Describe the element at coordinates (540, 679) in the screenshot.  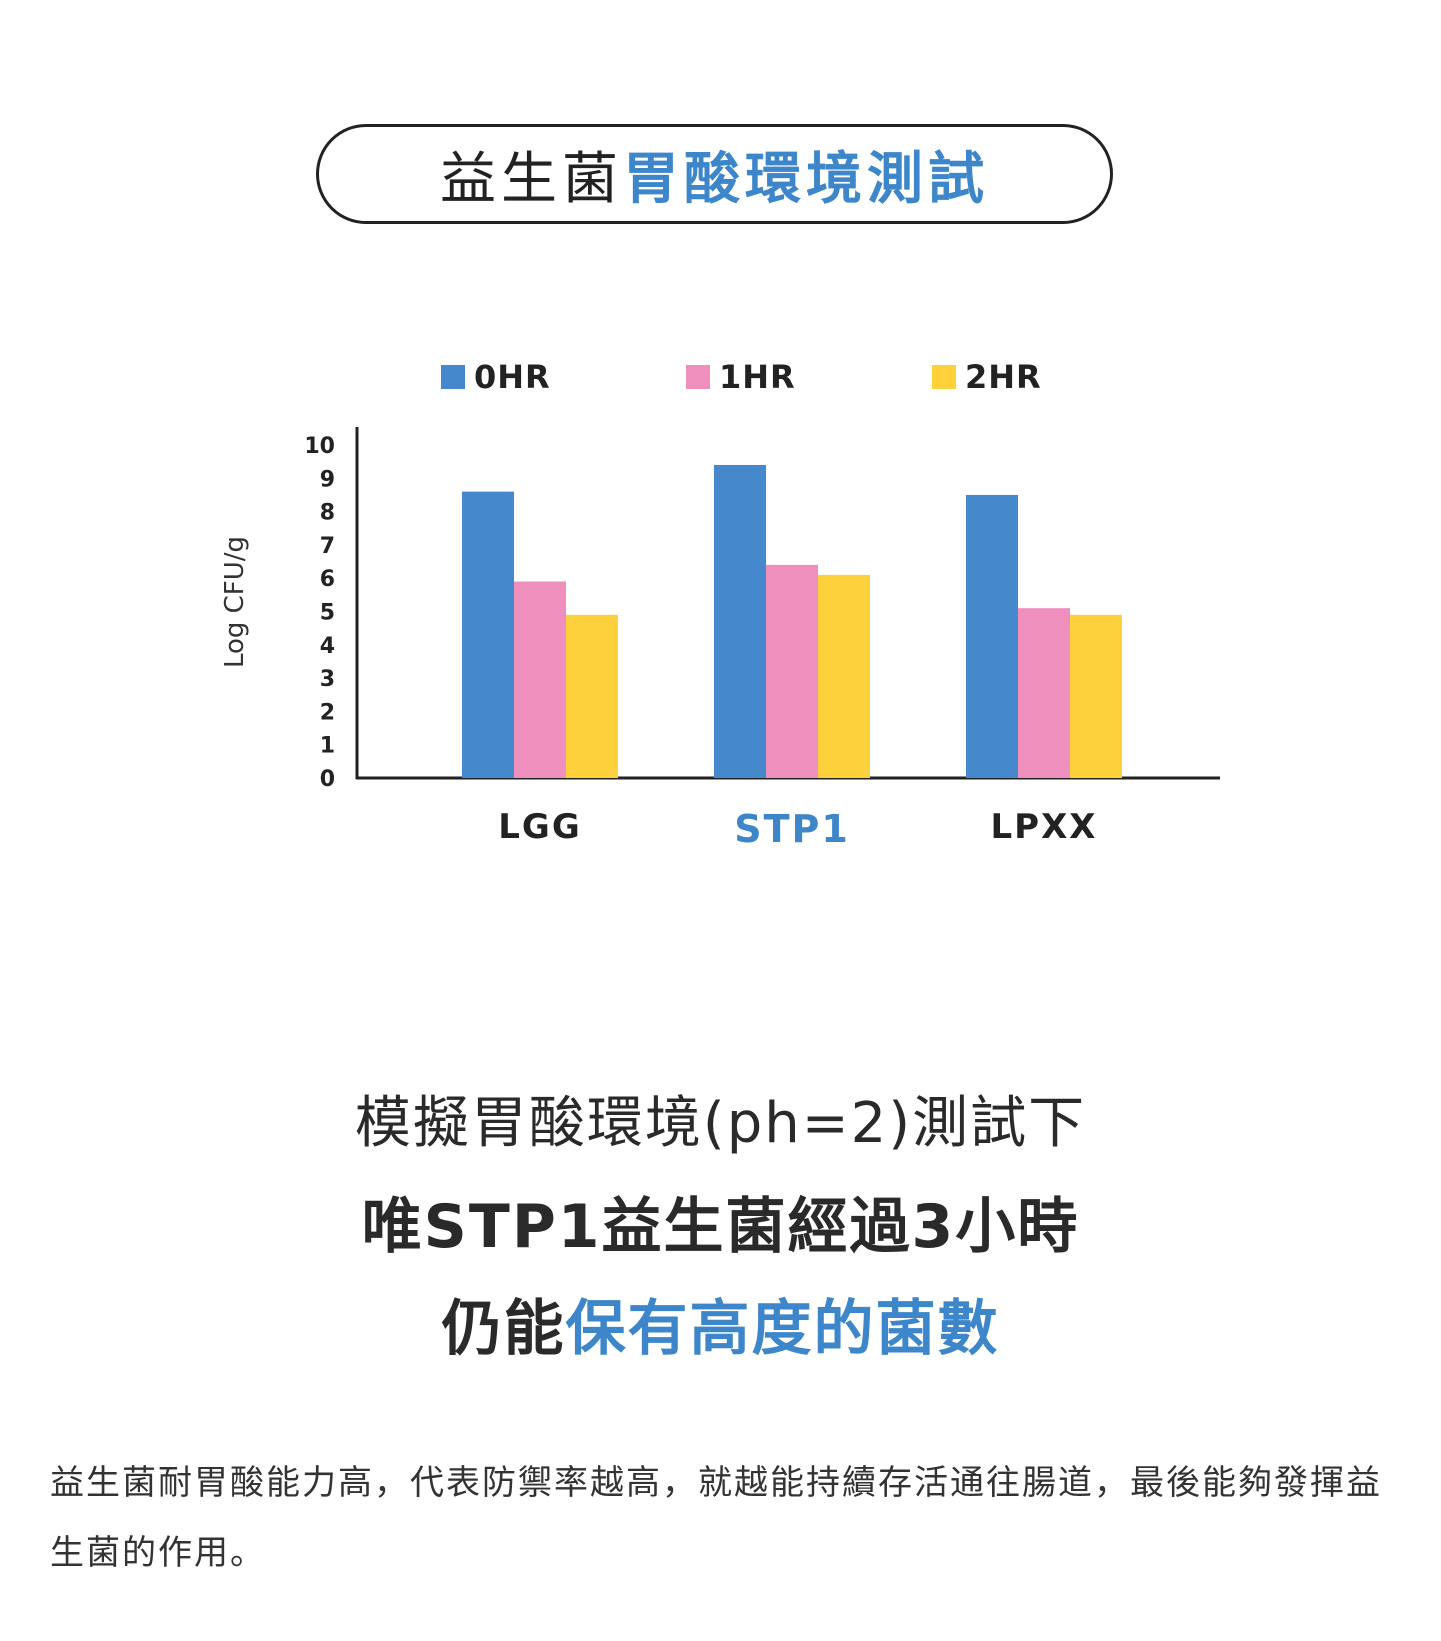
I see `bar-1hr-lgg` at that location.